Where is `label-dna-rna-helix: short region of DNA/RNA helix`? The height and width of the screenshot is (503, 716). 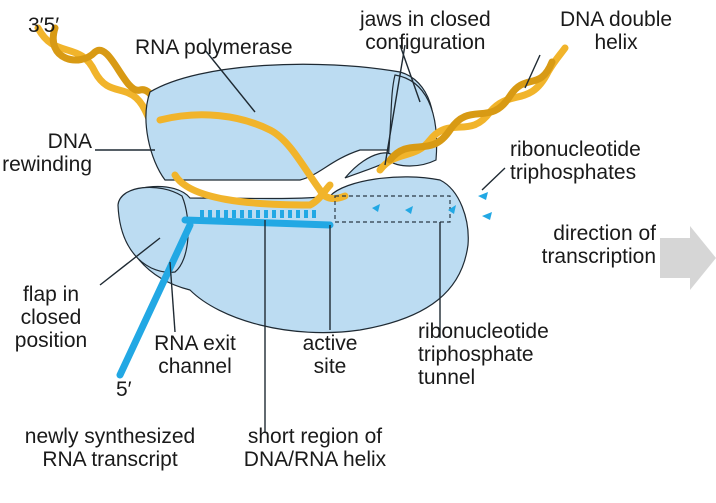 label-dna-rna-helix: short region of DNA/RNA helix is located at coordinates (315, 448).